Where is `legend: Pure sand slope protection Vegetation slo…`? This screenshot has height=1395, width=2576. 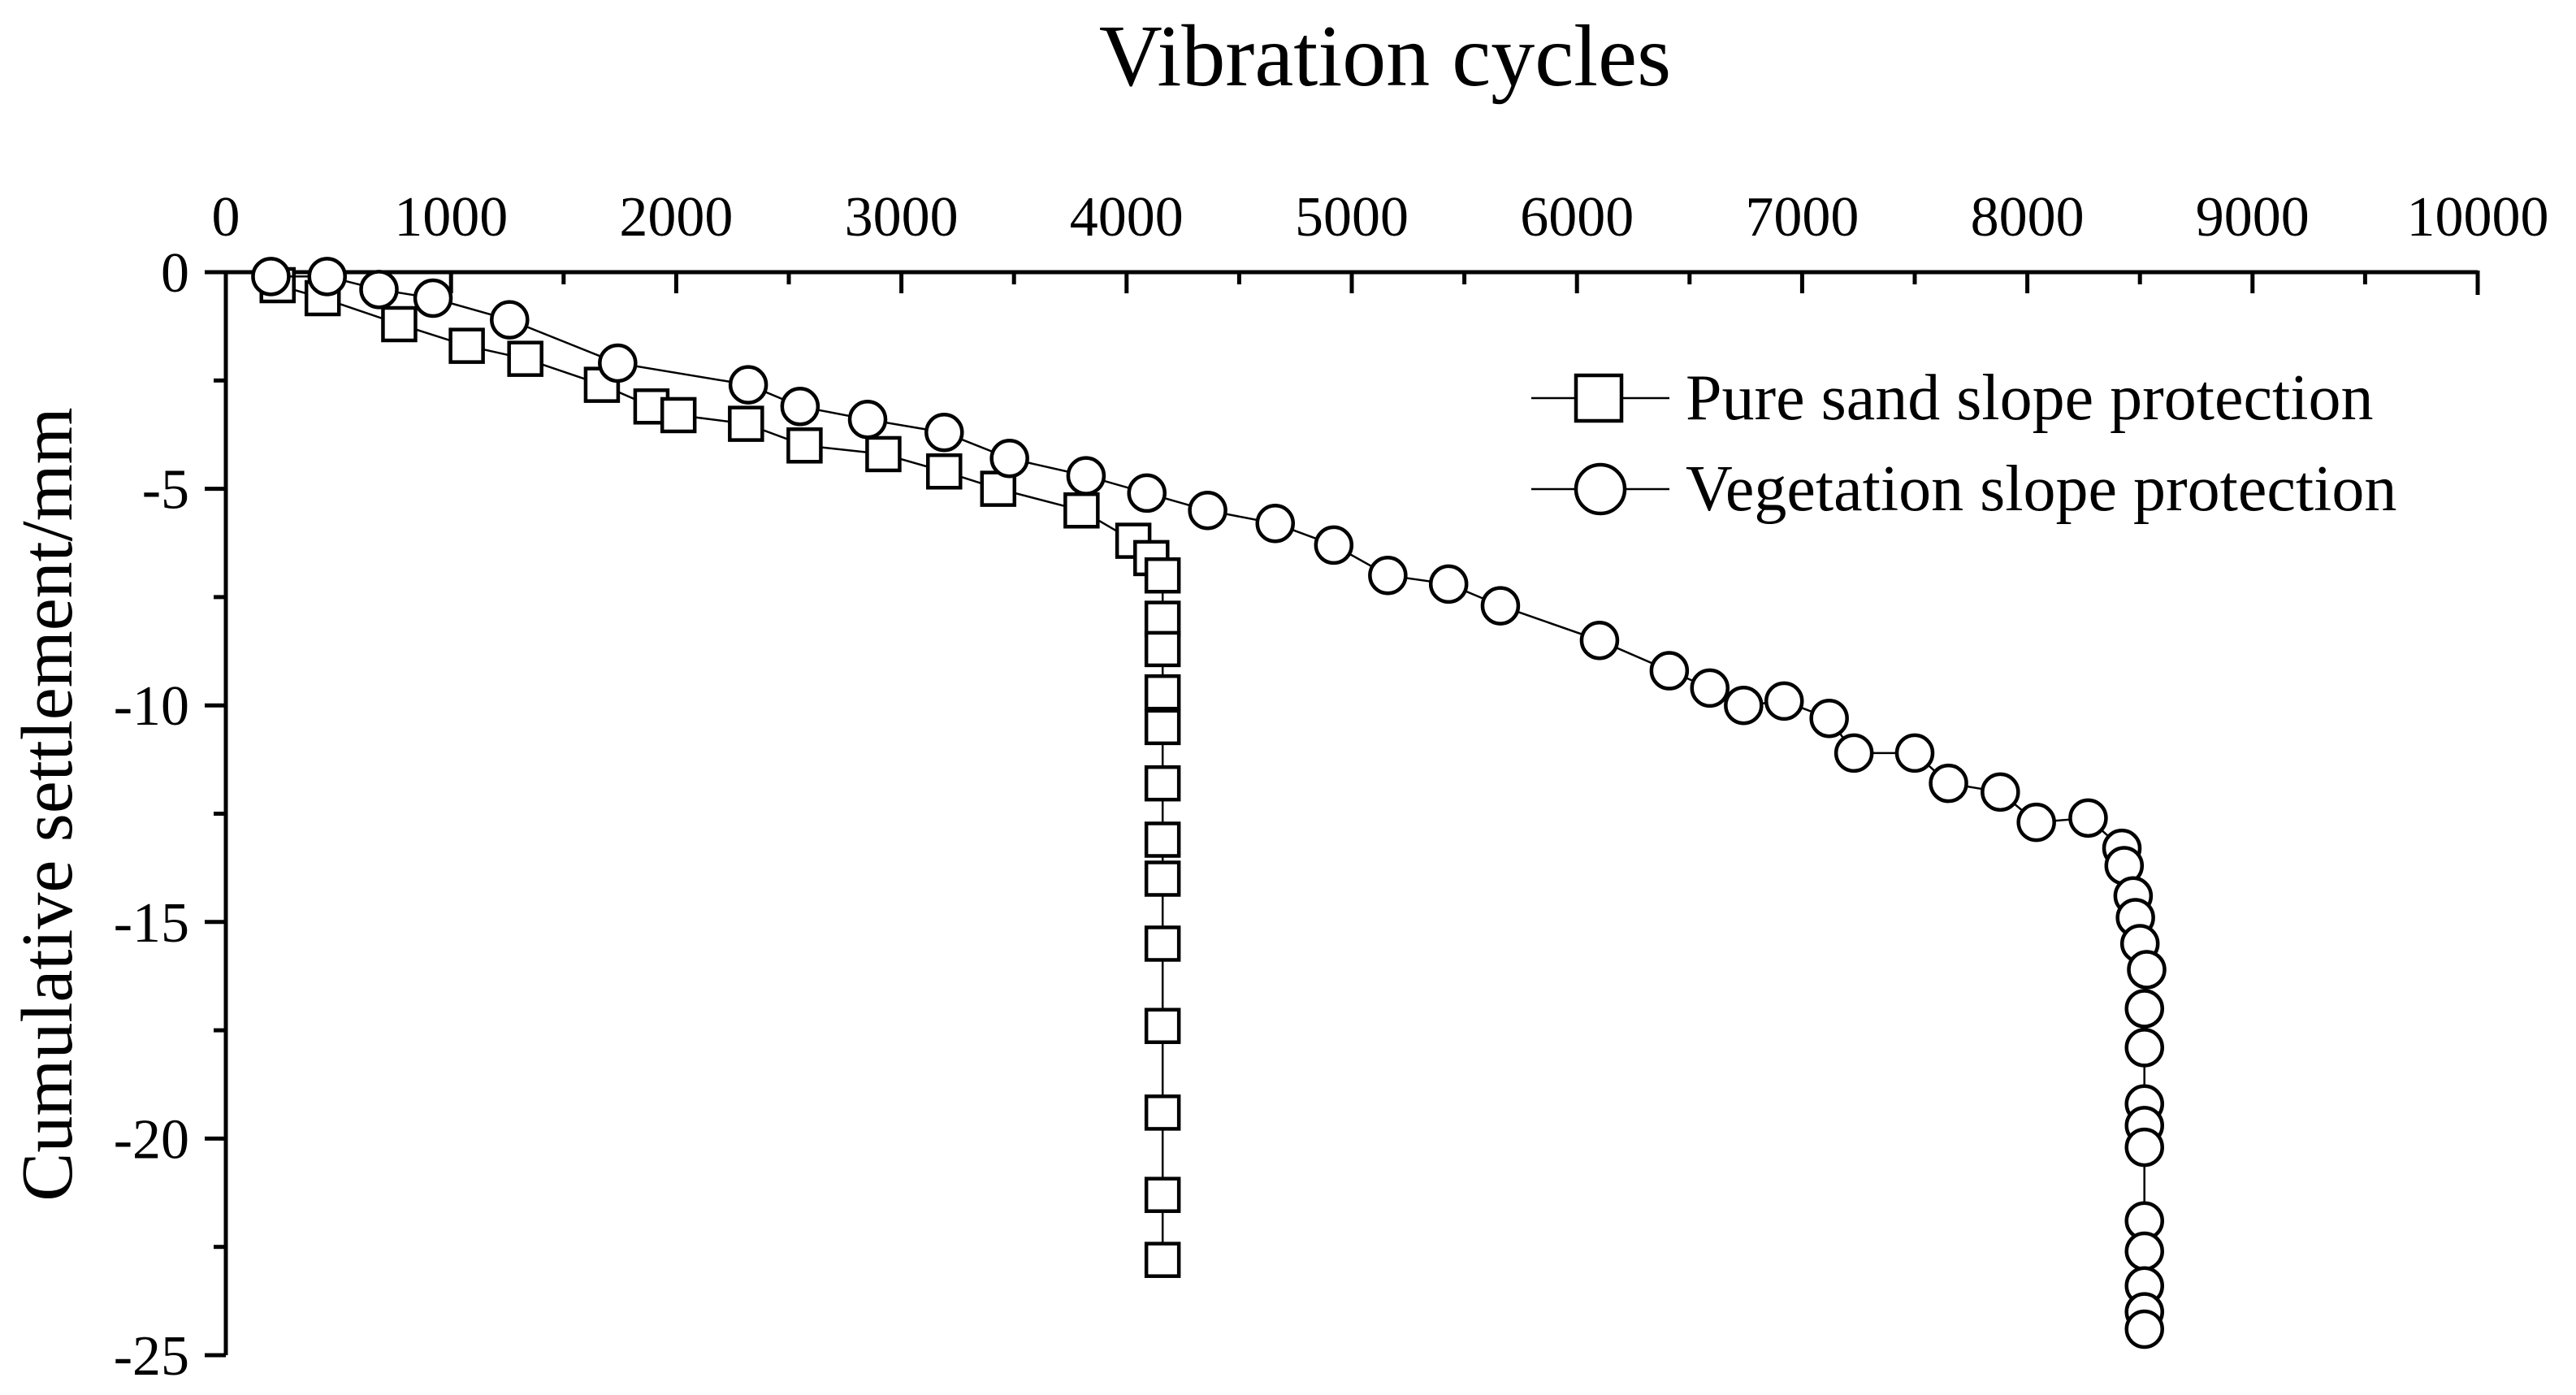 legend: Pure sand slope protection Vegetation slo… is located at coordinates (1963, 443).